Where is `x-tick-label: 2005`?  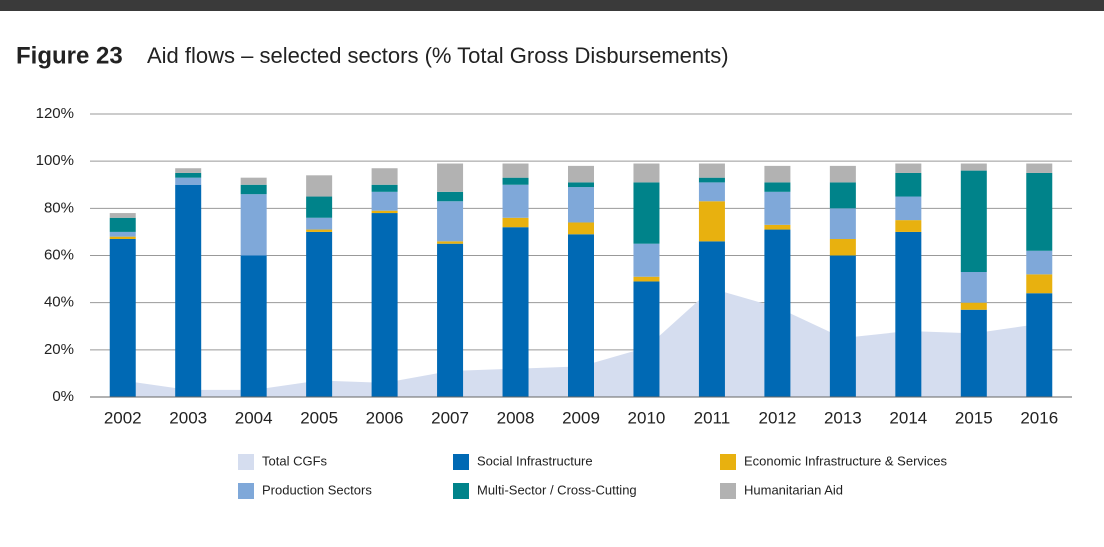 x-tick-label: 2005 is located at coordinates (319, 417).